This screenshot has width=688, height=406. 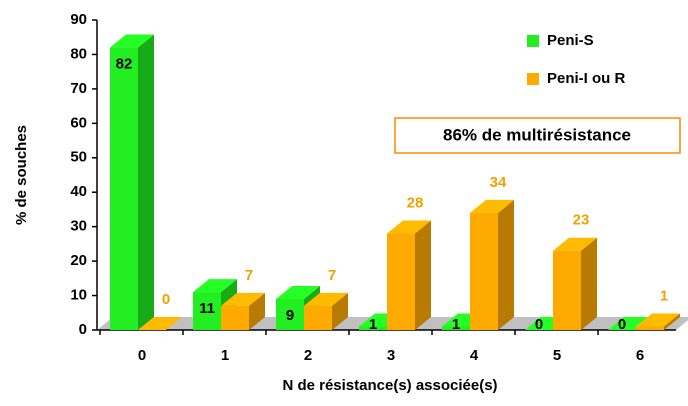 I want to click on data-label: 11, so click(x=207, y=308).